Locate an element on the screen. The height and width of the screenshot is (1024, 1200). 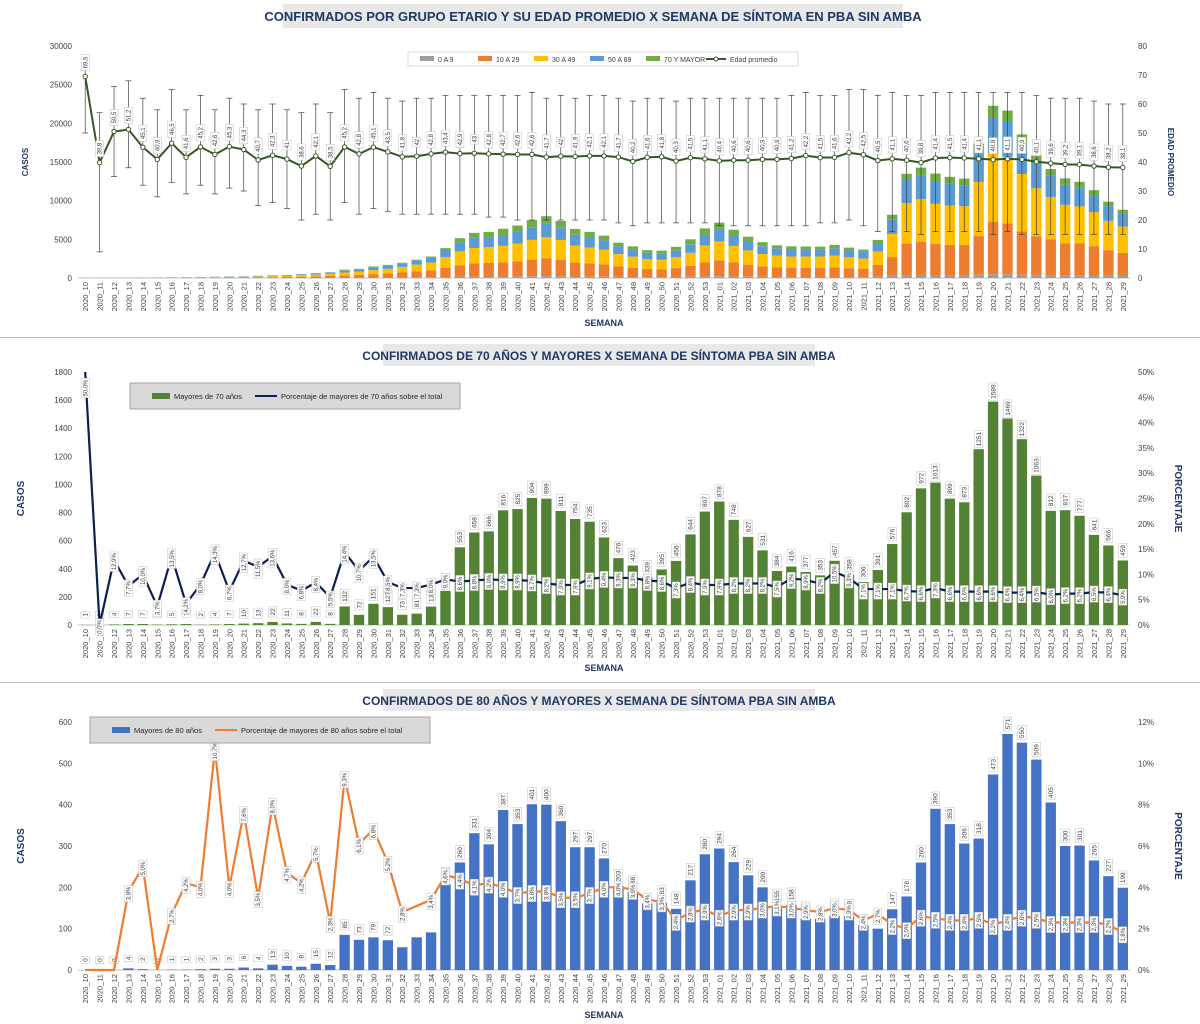
avg-age-label: 41,4 is located at coordinates (935, 144).